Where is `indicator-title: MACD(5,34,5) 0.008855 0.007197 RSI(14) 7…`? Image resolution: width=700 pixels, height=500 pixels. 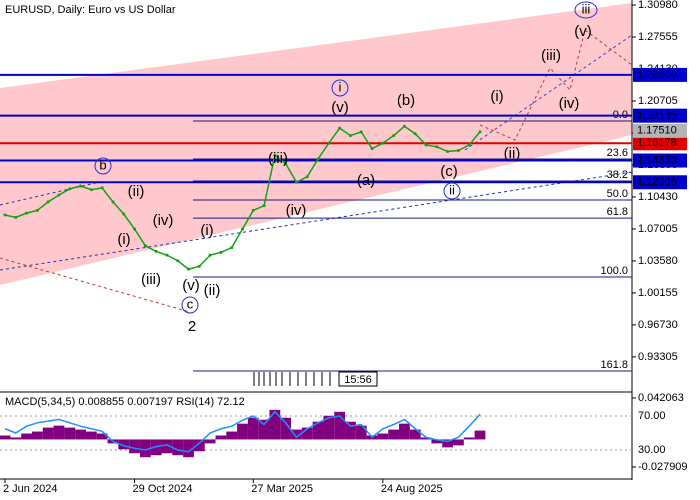 indicator-title: MACD(5,34,5) 0.008855 0.007197 RSI(14) 7… is located at coordinates (125, 402).